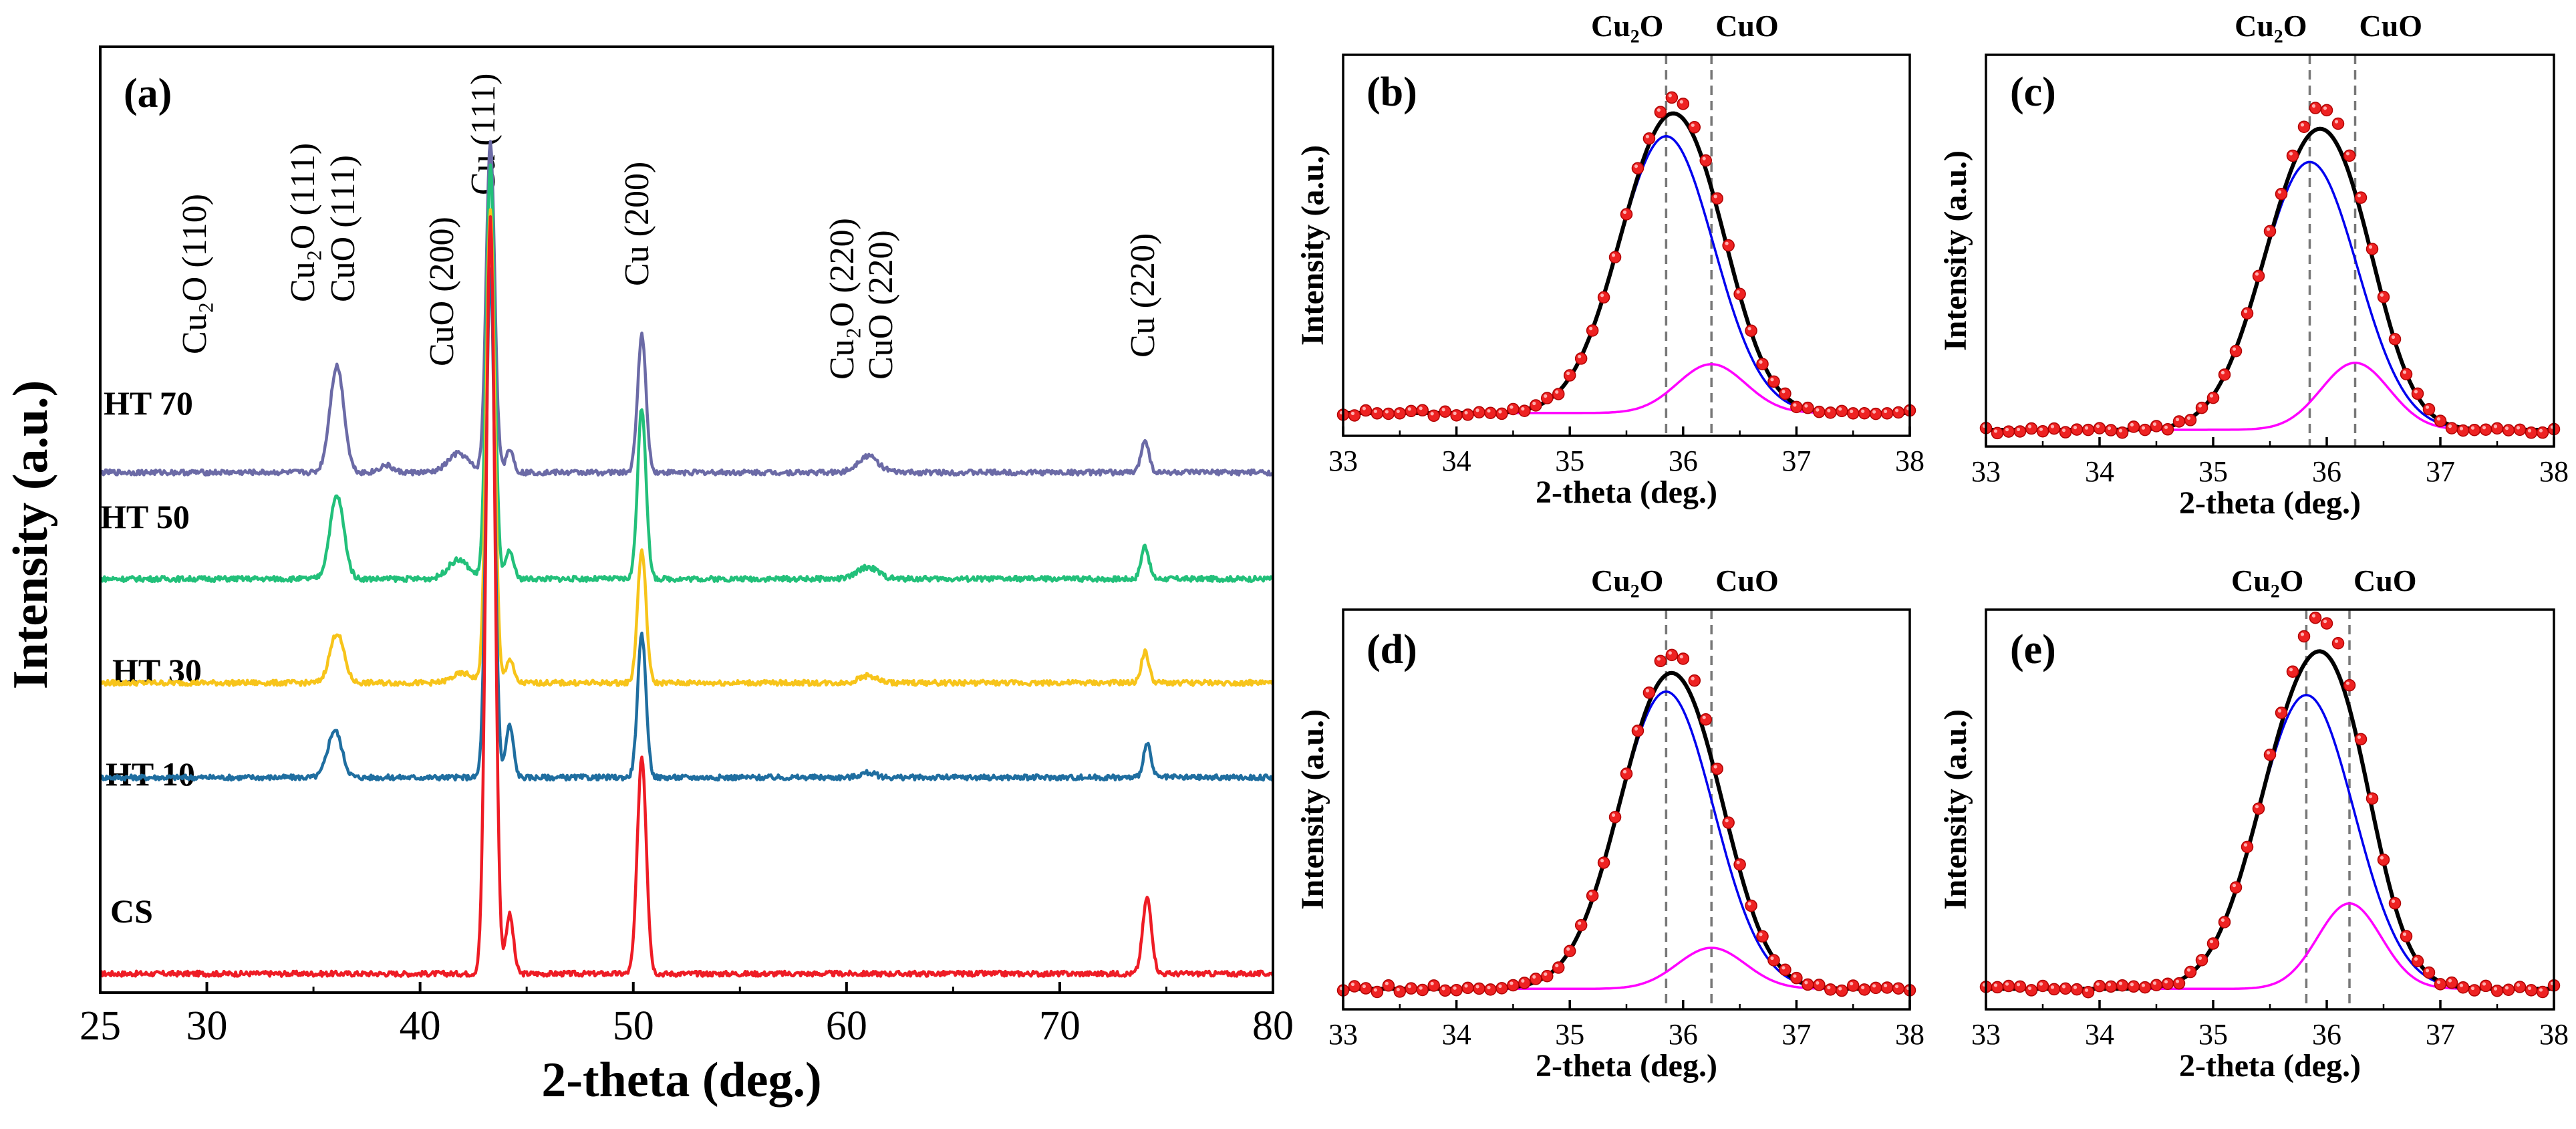 The image size is (2576, 1129). Describe the element at coordinates (1986, 1034) in the screenshot. I see `x-tick-label: 33` at that location.